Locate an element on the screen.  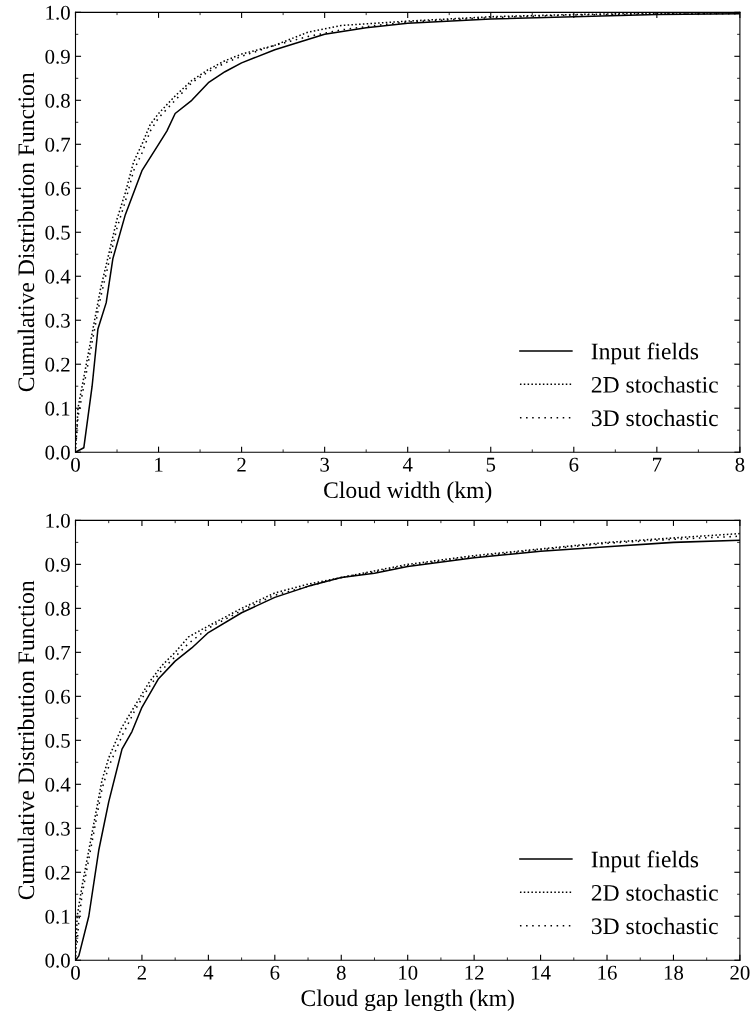
x-tick-label: 16 is located at coordinates (607, 972).